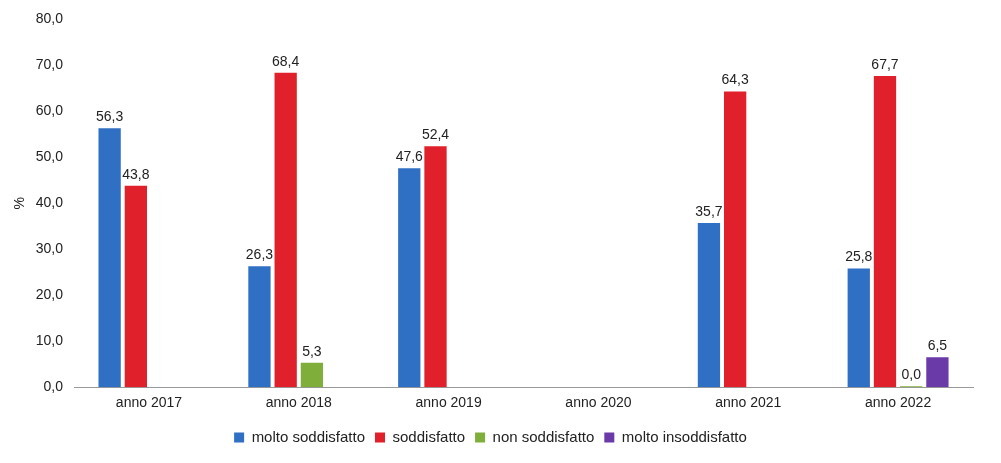 The image size is (1001, 463). What do you see at coordinates (937, 345) in the screenshot?
I see `data-label: 6,5` at bounding box center [937, 345].